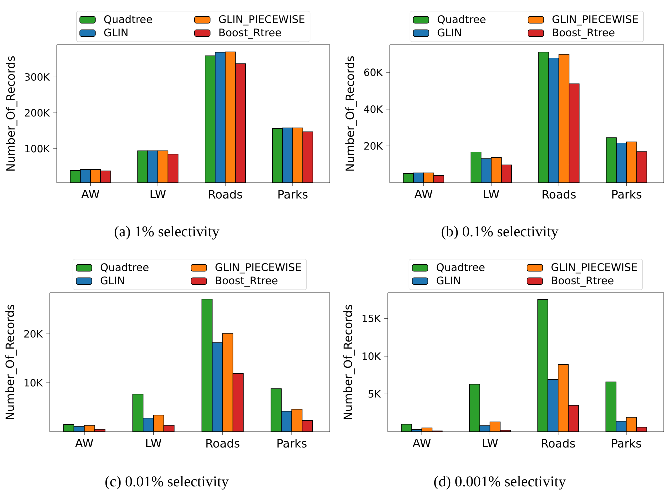  I want to click on y-tick-label: 15K, so click(372, 318).